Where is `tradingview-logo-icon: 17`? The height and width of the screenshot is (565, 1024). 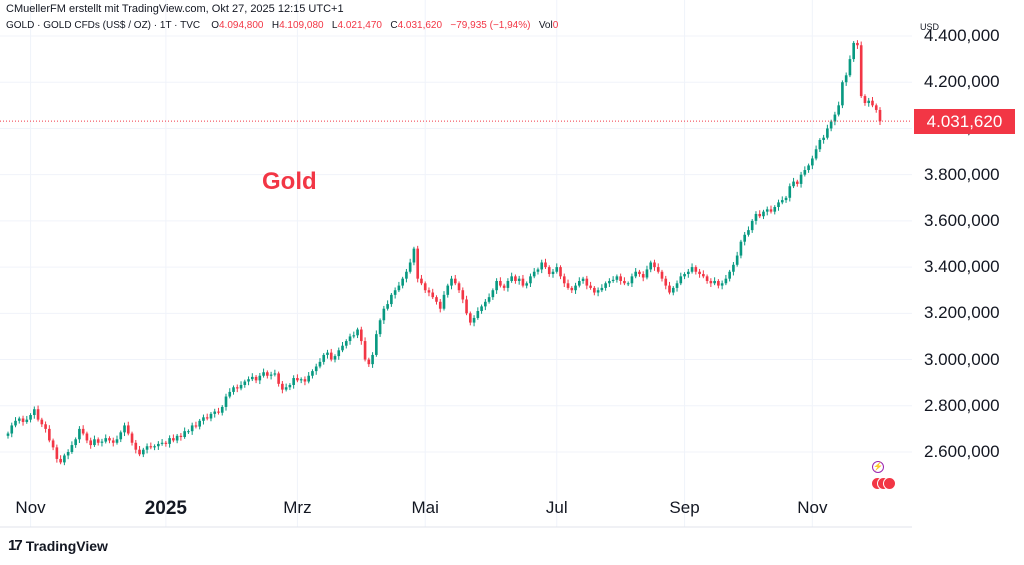
tradingview-logo-icon: 17 is located at coordinates (15, 545).